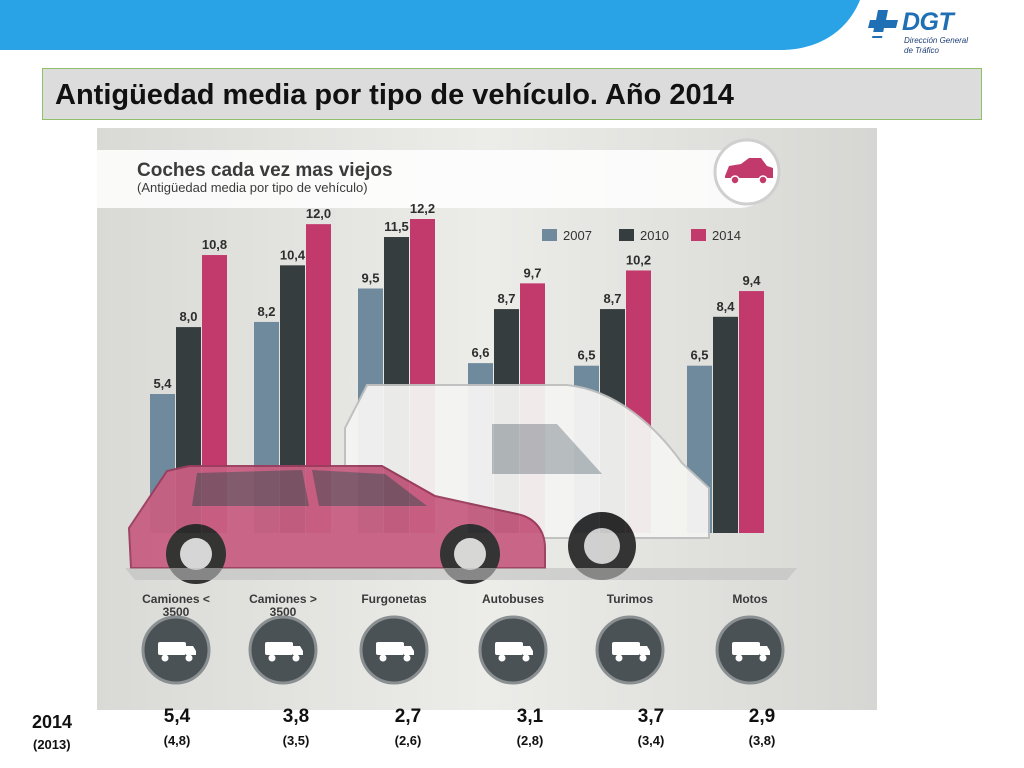 This screenshot has width=1024, height=768. I want to click on stats-year-label: 2014, so click(52, 722).